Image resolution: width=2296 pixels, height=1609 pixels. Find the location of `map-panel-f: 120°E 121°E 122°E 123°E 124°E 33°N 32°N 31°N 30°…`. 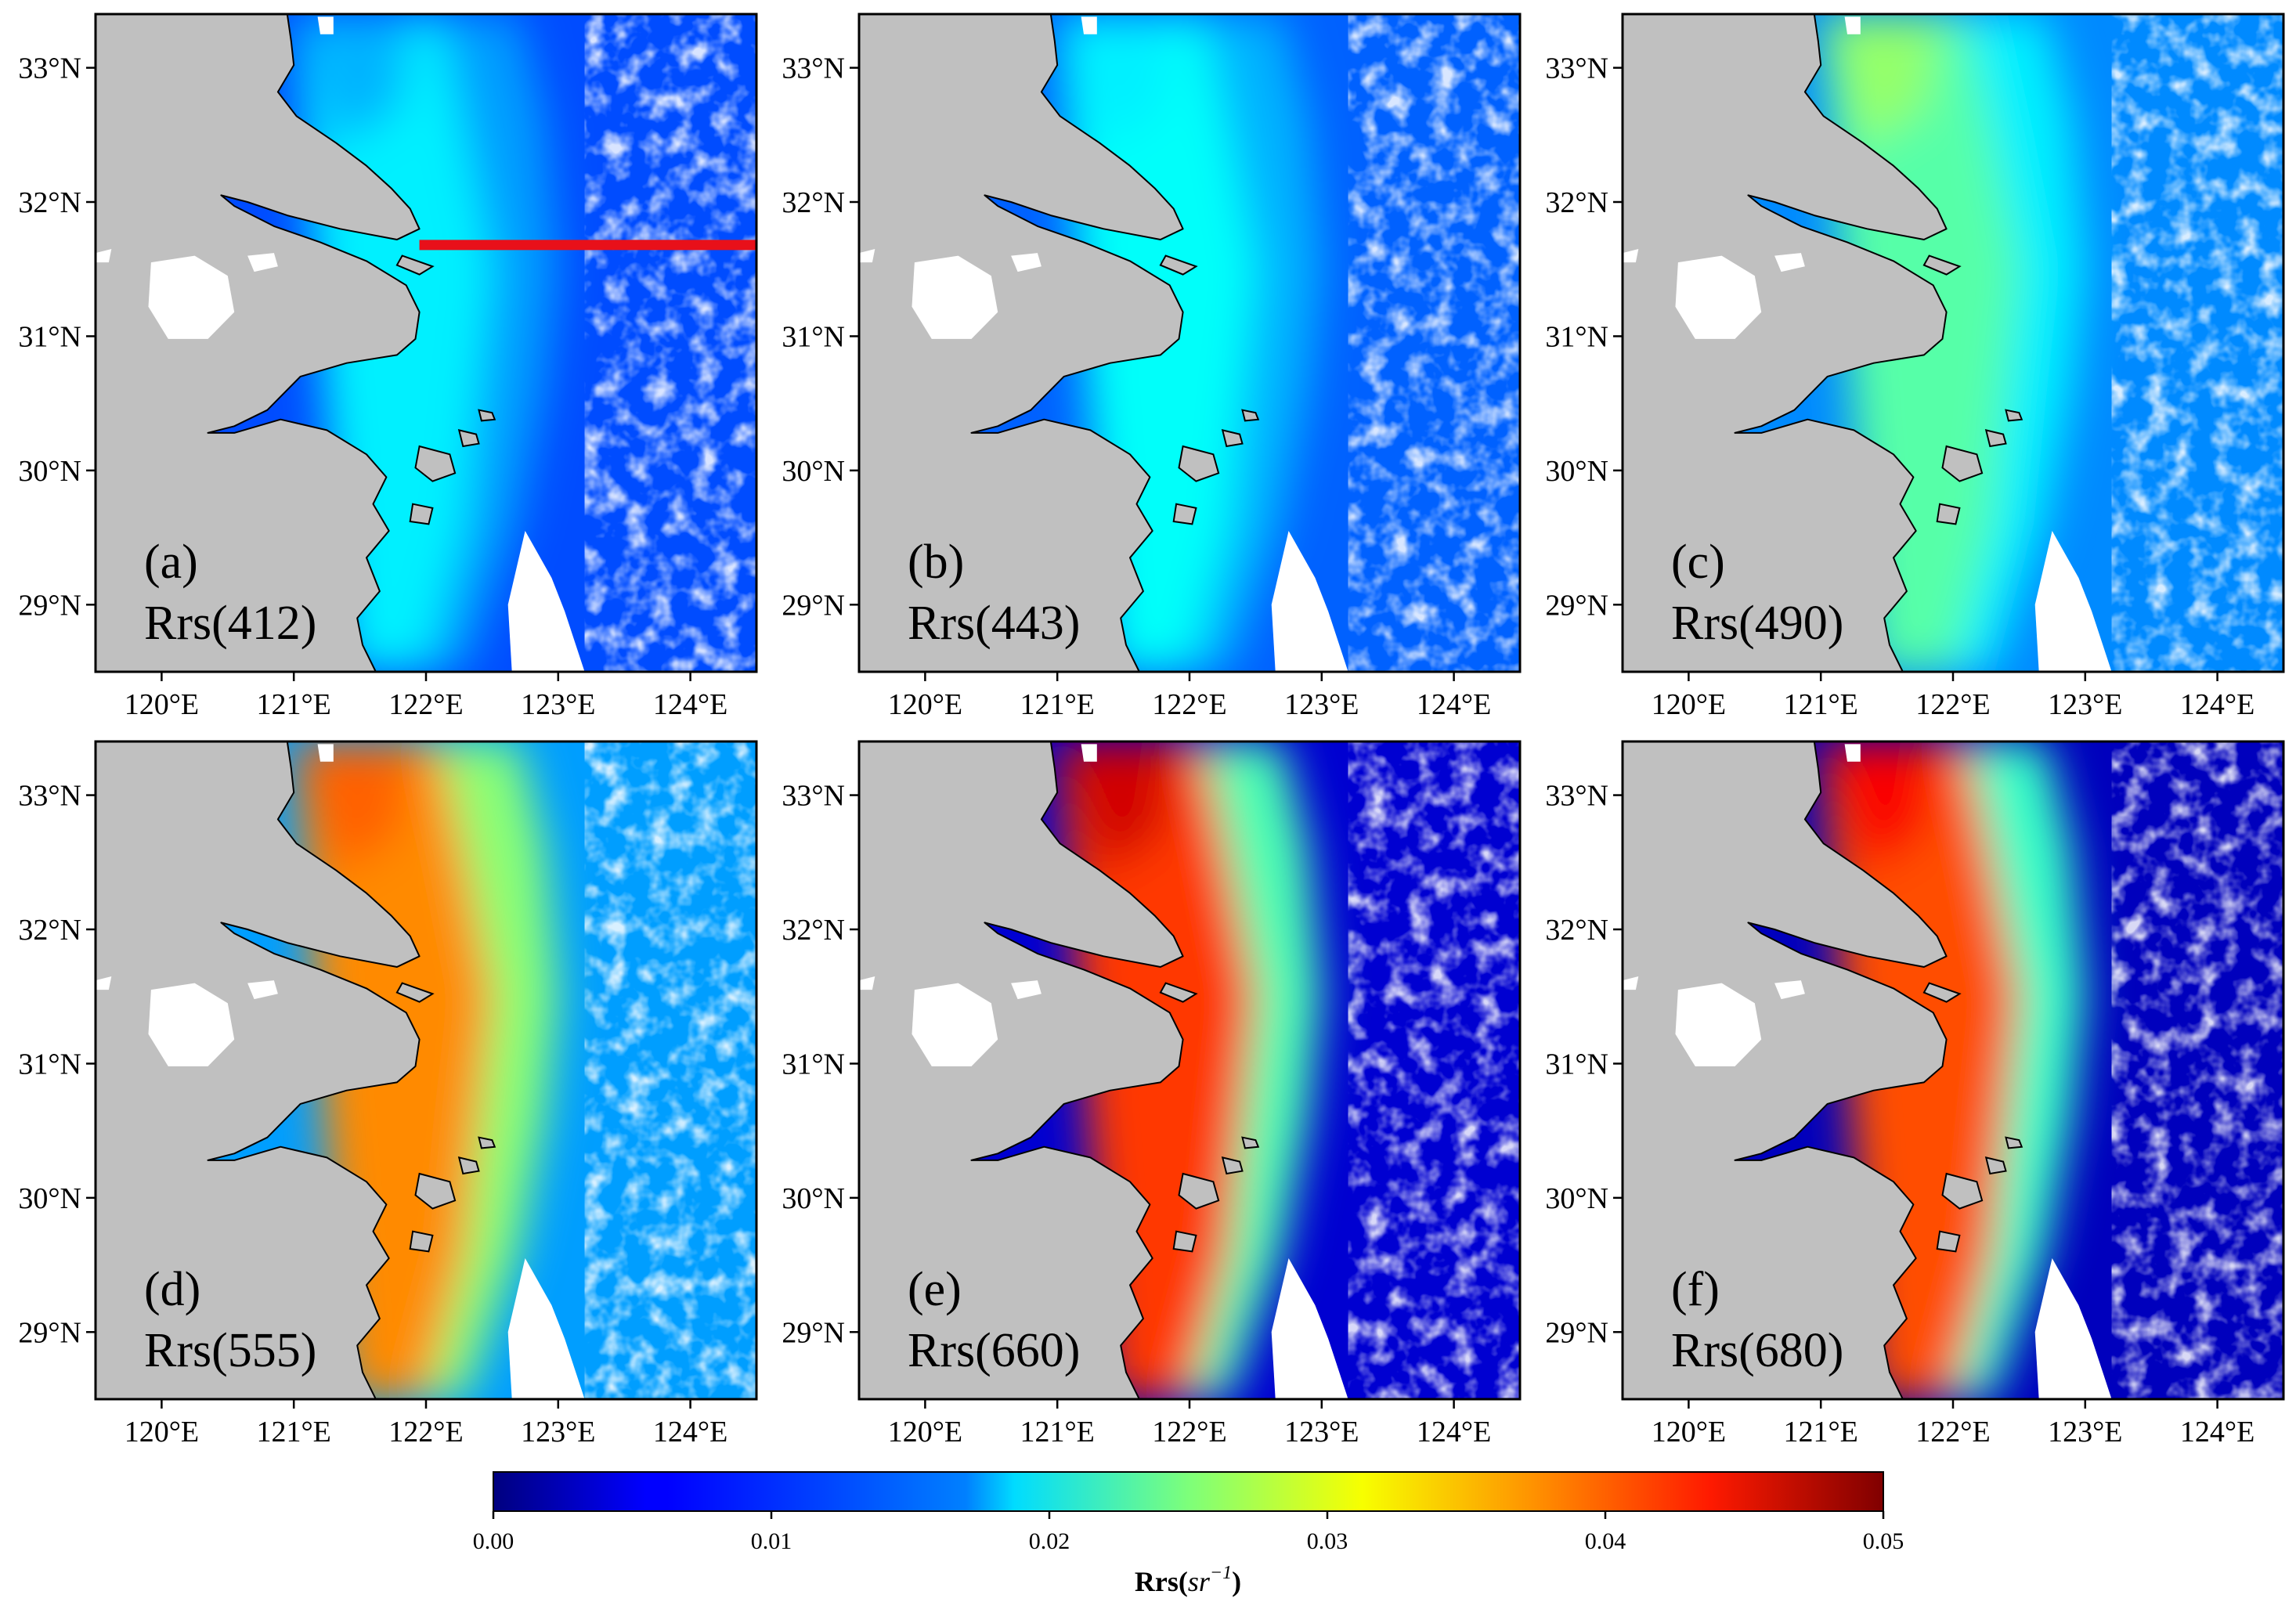

map-panel-f: 120°E 121°E 122°E 123°E 124°E 33°N 32°N 31°N 30°… is located at coordinates (1915, 1094).